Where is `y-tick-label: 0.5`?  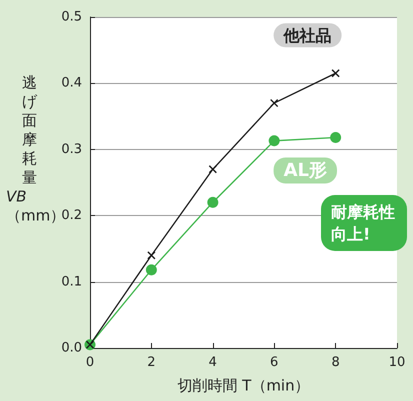
y-tick-label: 0.5 is located at coordinates (71, 17).